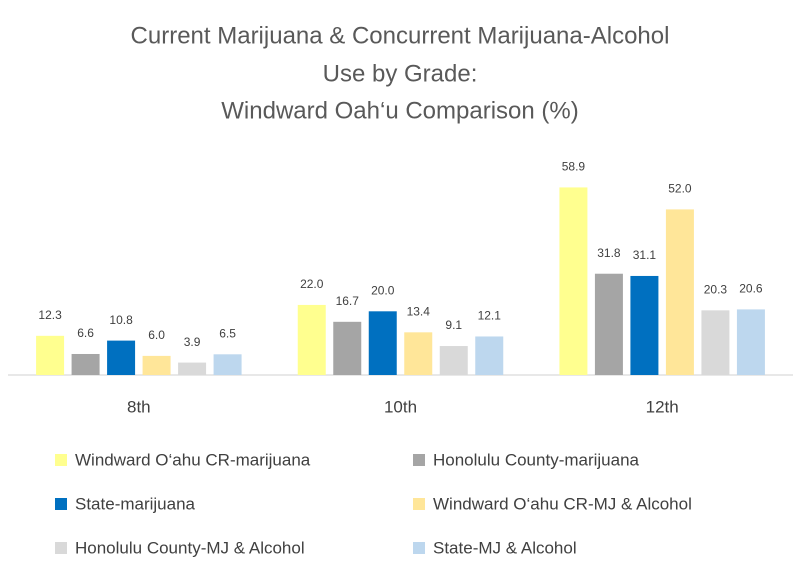 This screenshot has width=801, height=563. What do you see at coordinates (645, 255) in the screenshot?
I see `data-label: 31.1` at bounding box center [645, 255].